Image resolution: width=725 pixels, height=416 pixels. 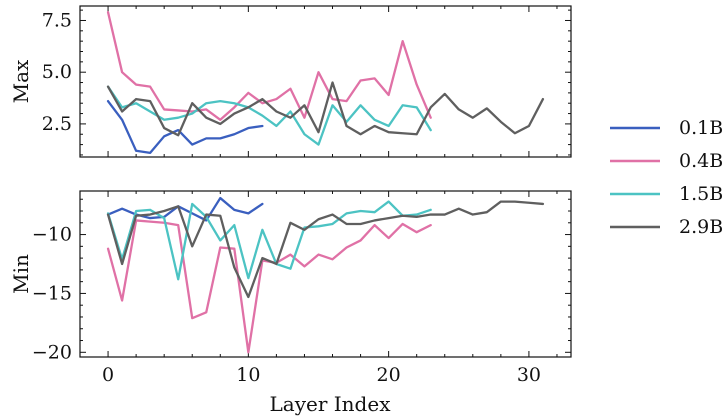 I want to click on x-tick-label: 30, so click(x=529, y=375).